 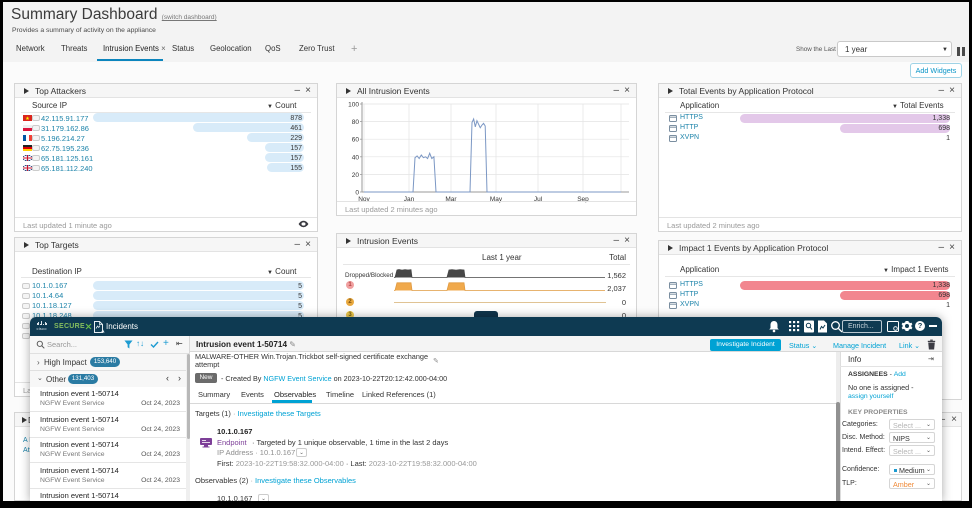 What do you see at coordinates (356, 175) in the screenshot?
I see `svg-text: 20` at bounding box center [356, 175].